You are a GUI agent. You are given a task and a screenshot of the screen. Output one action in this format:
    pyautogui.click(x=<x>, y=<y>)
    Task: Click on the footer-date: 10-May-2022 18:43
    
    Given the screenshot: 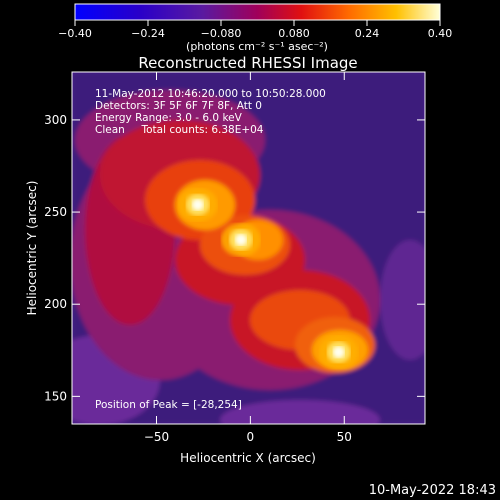 What is the action you would take?
    pyautogui.click(x=432, y=490)
    